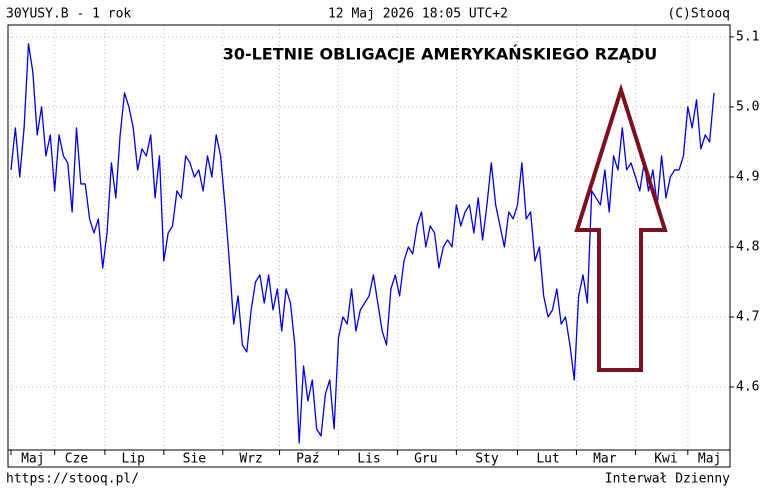  Describe the element at coordinates (368, 459) in the screenshot. I see `x-tick-label: Lis` at that location.